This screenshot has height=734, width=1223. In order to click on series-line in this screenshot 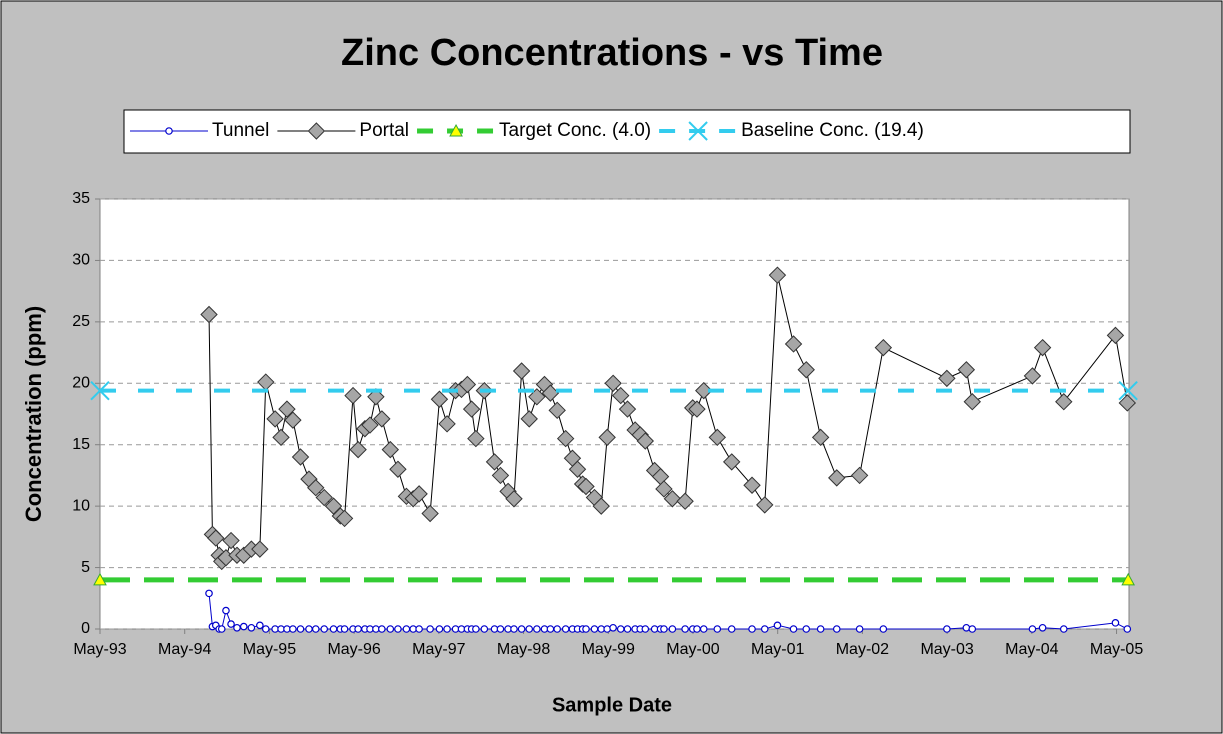, I will do `click(668, 611)`.